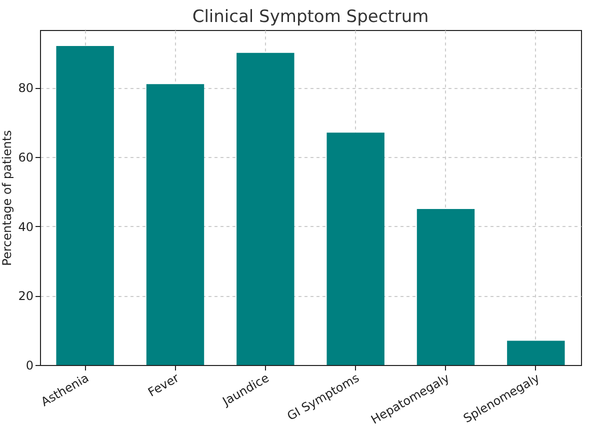 The height and width of the screenshot is (441, 593). Describe the element at coordinates (26, 227) in the screenshot. I see `y-tick-label: 40` at that location.